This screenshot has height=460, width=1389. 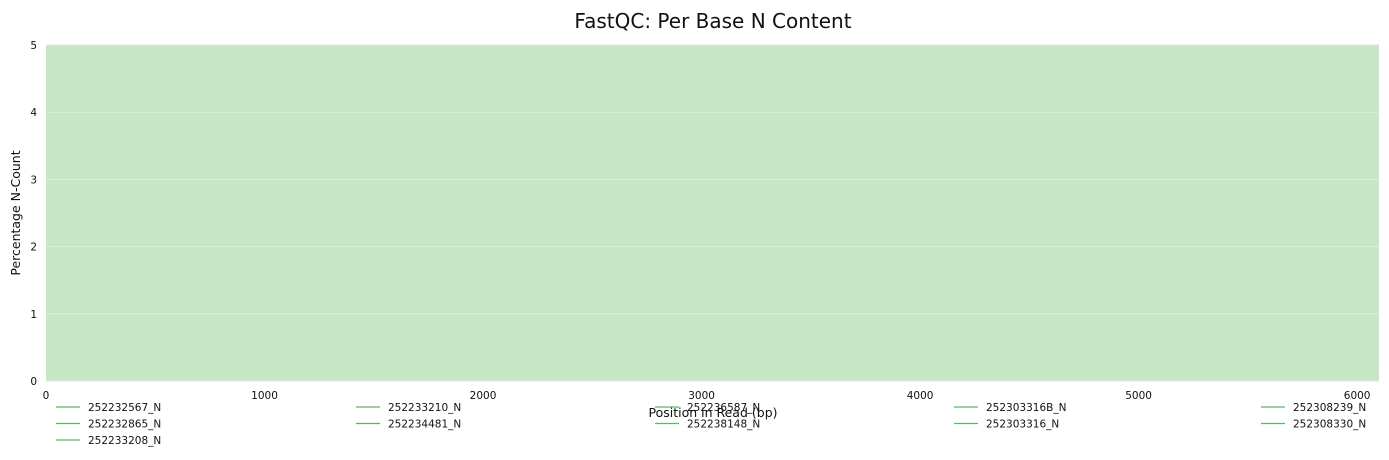 What do you see at coordinates (712, 21) in the screenshot?
I see `chart-title: FastQC: Per Base N Content` at bounding box center [712, 21].